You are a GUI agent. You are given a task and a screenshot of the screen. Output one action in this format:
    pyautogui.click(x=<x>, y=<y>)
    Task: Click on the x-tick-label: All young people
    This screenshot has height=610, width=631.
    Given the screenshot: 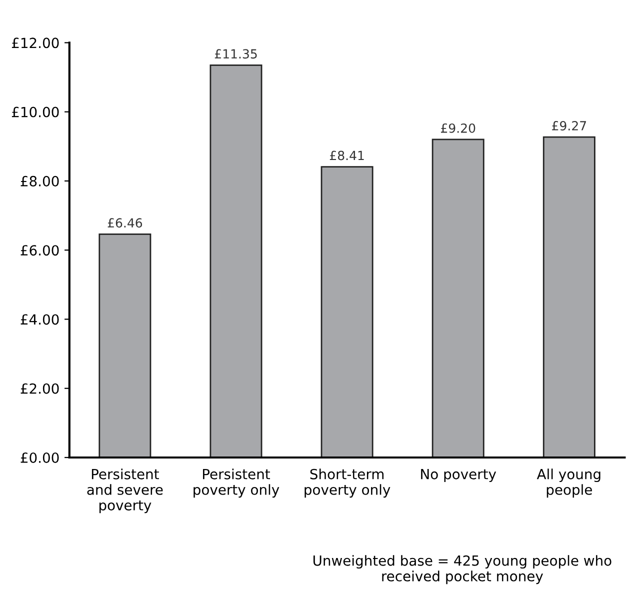 What is the action you would take?
    pyautogui.click(x=568, y=483)
    